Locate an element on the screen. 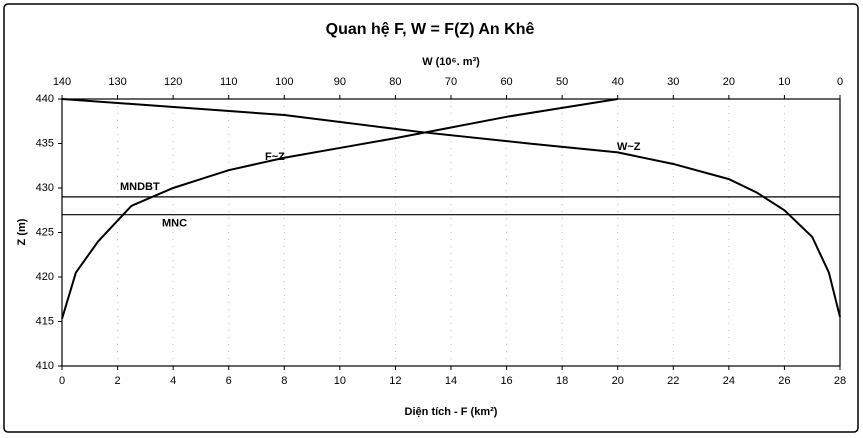 The image size is (863, 438). x-tick-label: 20 is located at coordinates (618, 381).